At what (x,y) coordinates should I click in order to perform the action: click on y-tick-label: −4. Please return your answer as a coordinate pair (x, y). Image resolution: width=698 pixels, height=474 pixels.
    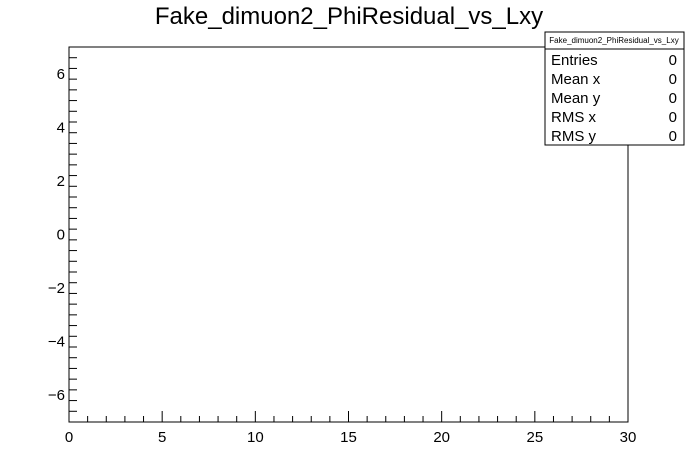
    Looking at the image, I should click on (56, 342).